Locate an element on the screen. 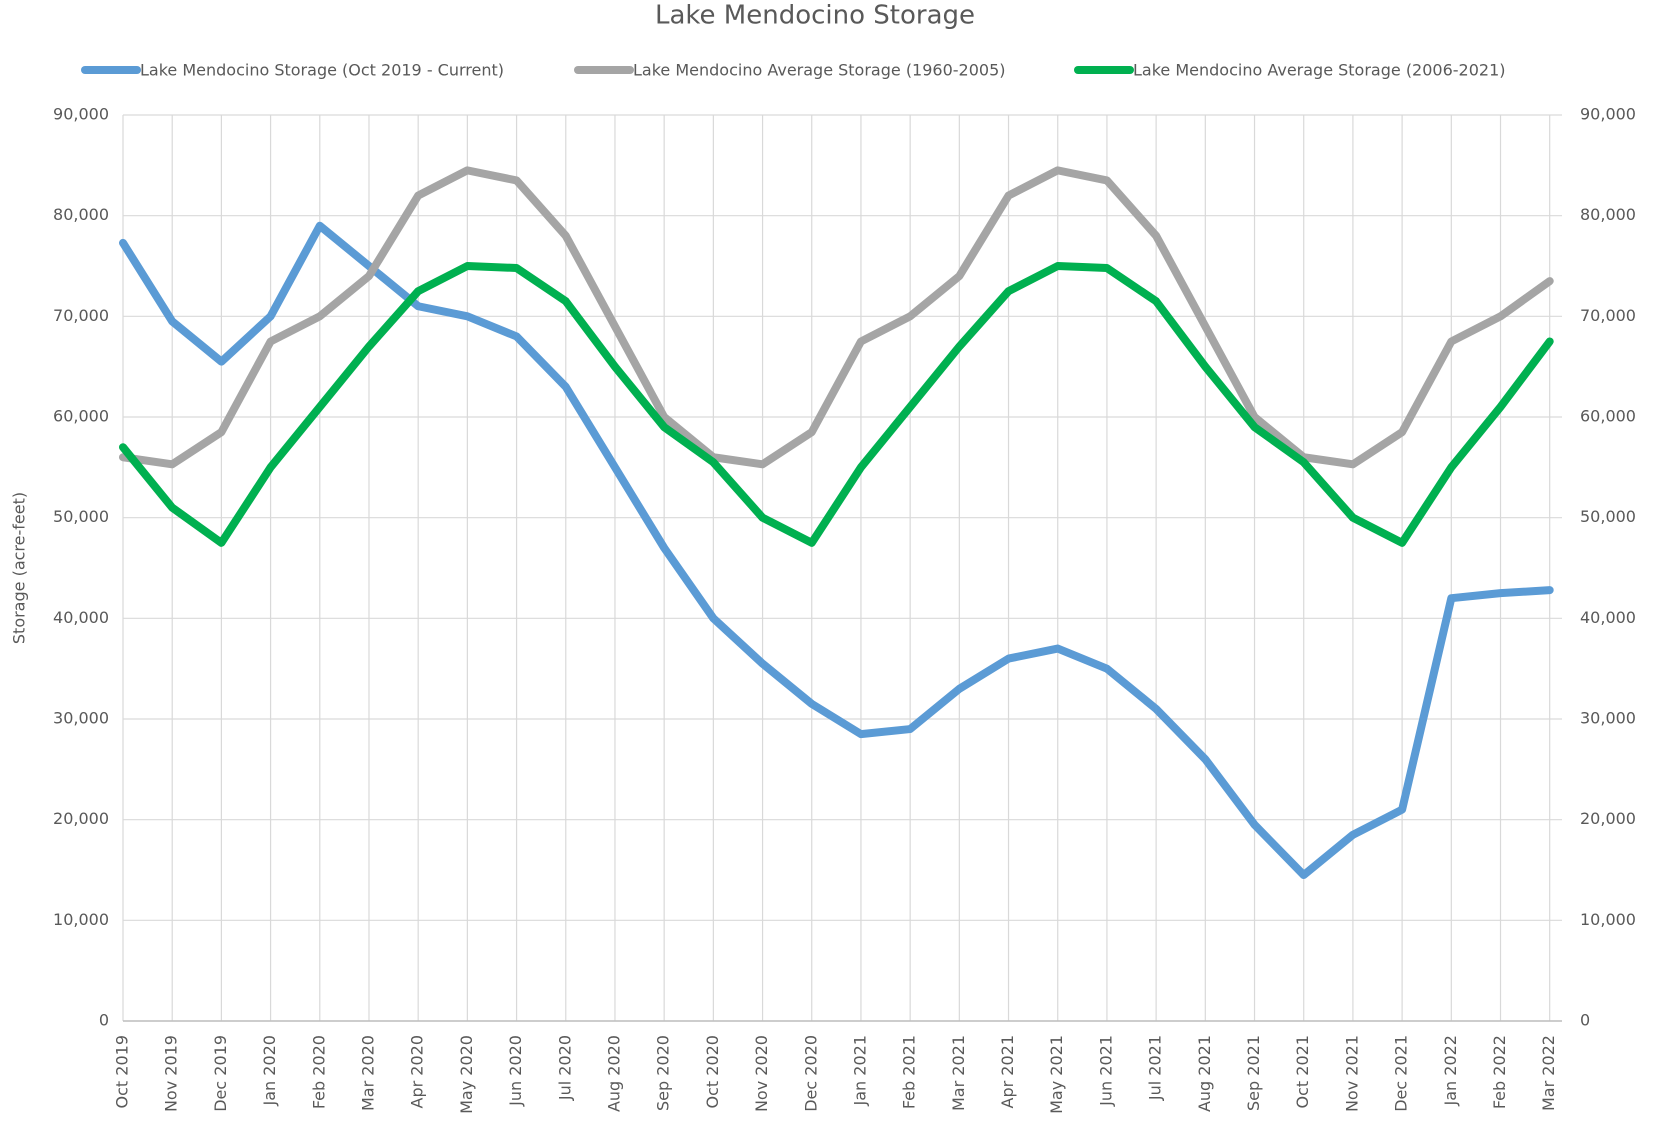 This screenshot has width=1658, height=1124. y-tick-label: 20,000 is located at coordinates (81, 818).